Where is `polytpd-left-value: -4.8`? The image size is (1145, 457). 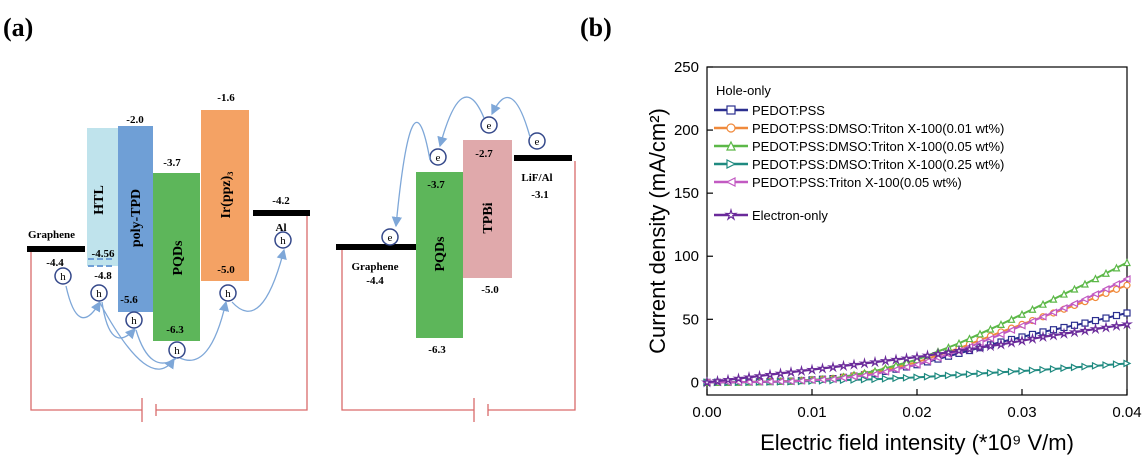
polytpd-left-value: -4.8 is located at coordinates (103, 276).